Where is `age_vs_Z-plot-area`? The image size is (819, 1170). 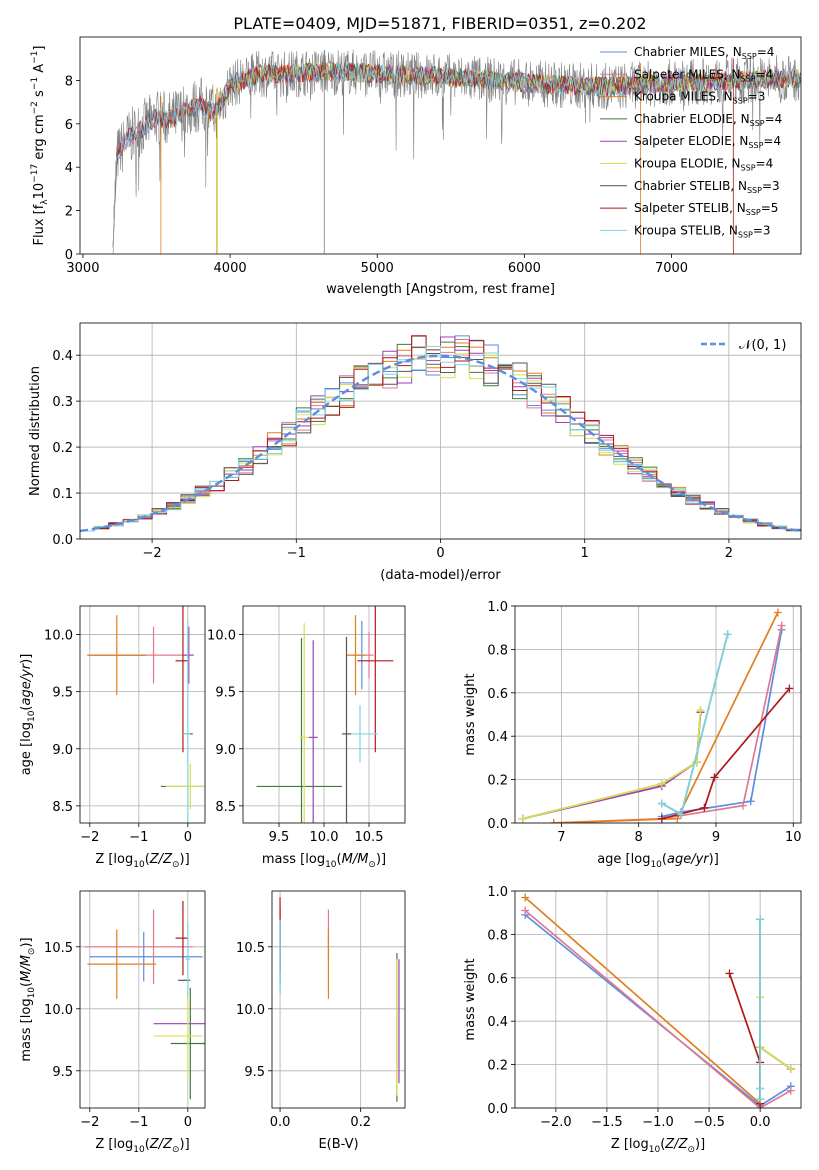 age_vs_Z-plot-area is located at coordinates (146, 714).